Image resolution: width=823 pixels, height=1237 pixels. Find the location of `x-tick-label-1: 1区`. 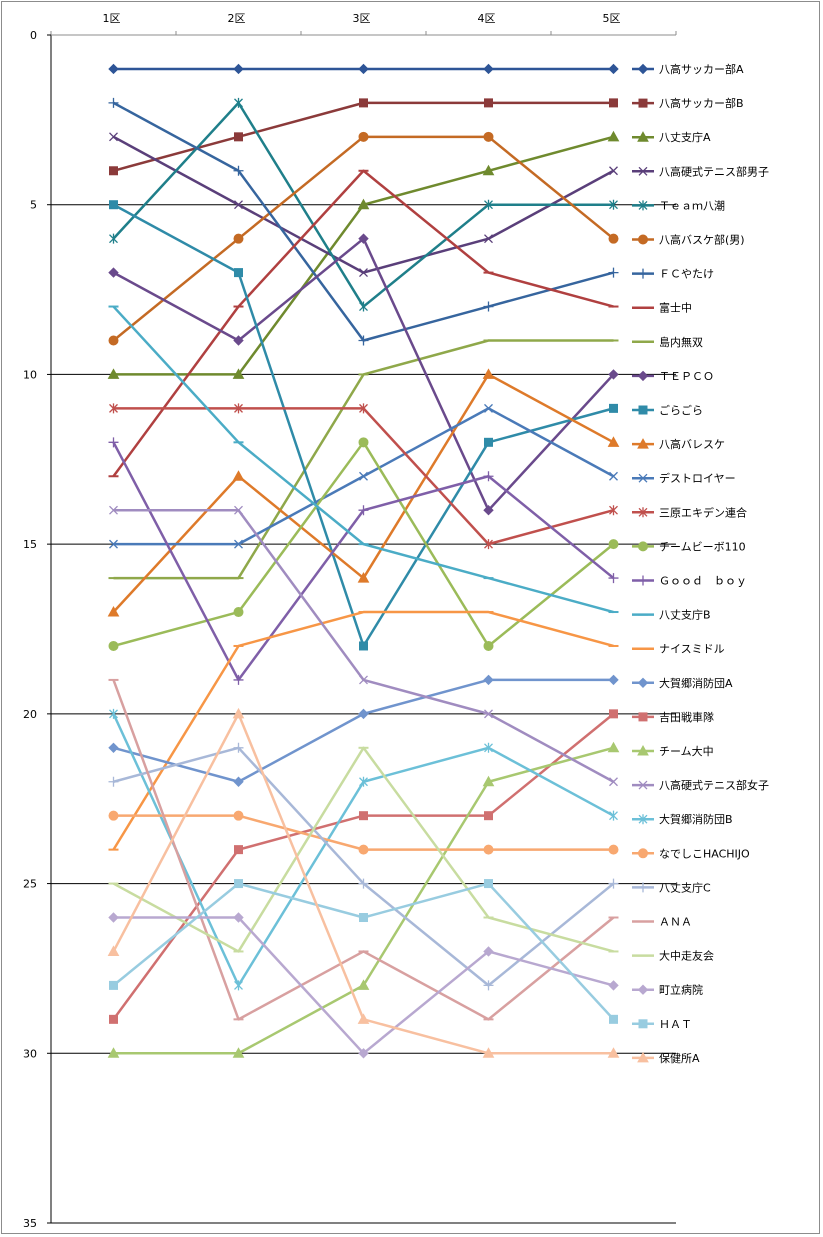

x-tick-label-1: 1区 is located at coordinates (112, 18).